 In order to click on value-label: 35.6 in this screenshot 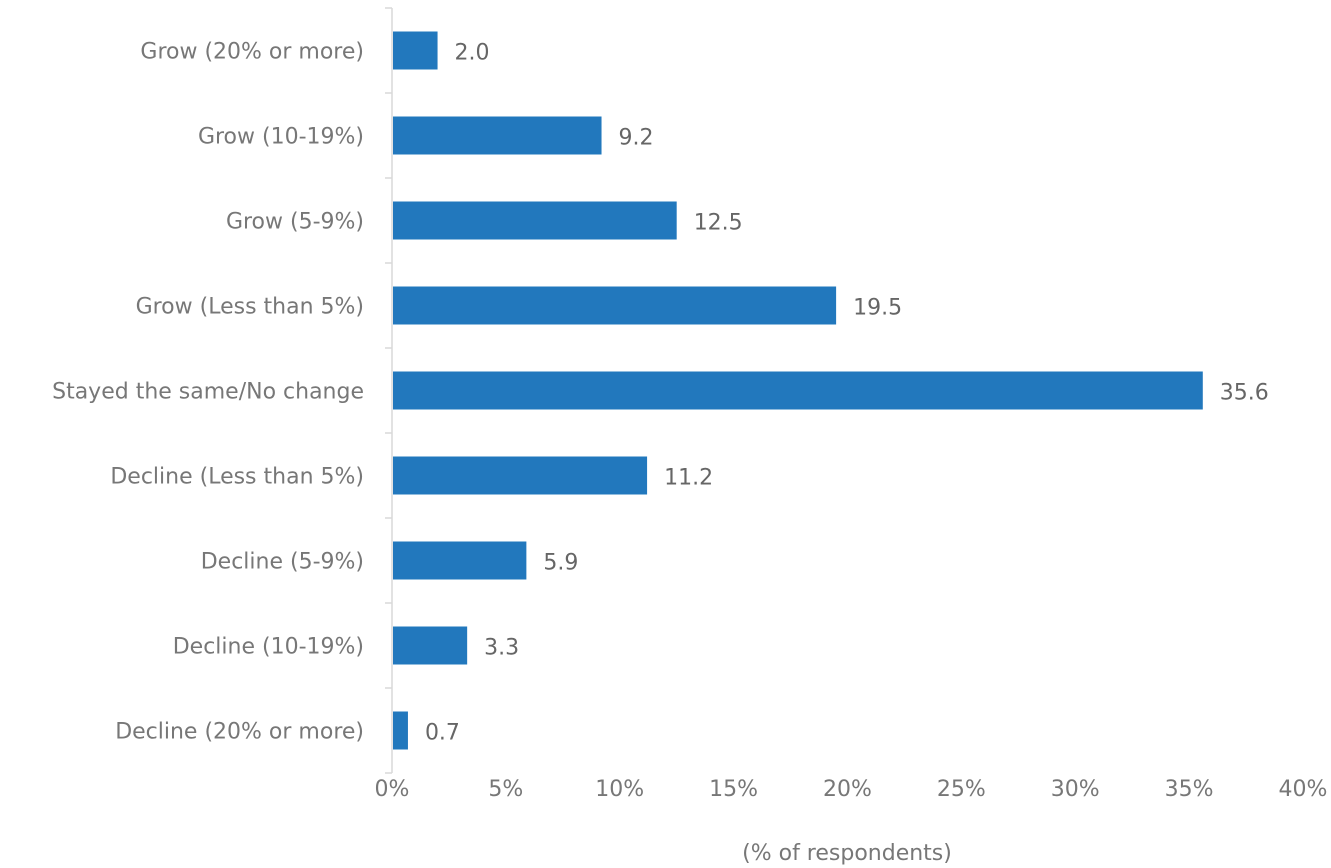, I will do `click(1244, 393)`.